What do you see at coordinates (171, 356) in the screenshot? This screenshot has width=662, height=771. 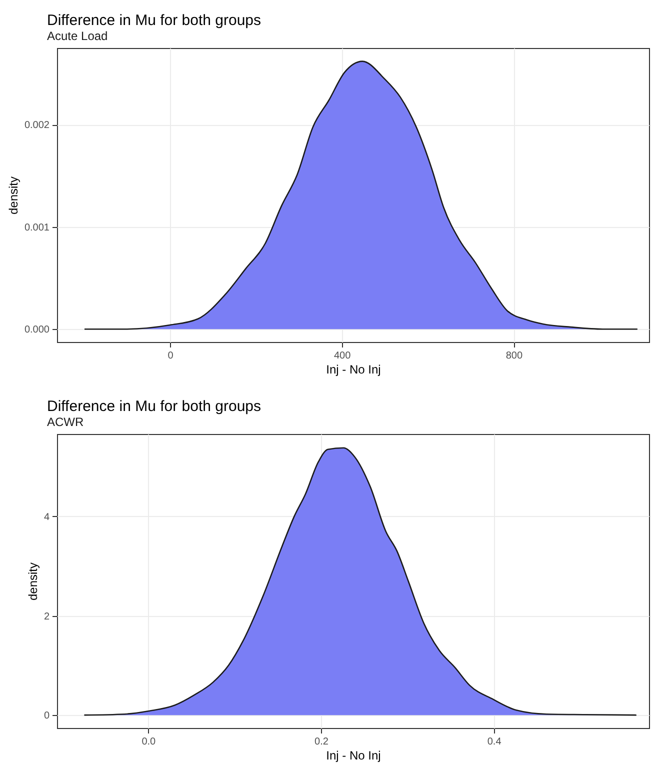 I see `x-tick-label: 0` at bounding box center [171, 356].